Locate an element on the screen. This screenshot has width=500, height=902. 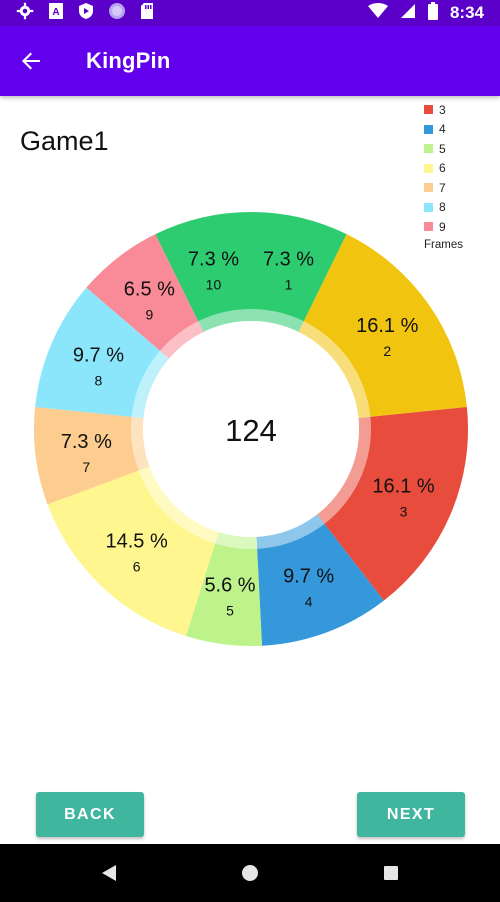
slice-frame-label: 1 is located at coordinates (289, 284).